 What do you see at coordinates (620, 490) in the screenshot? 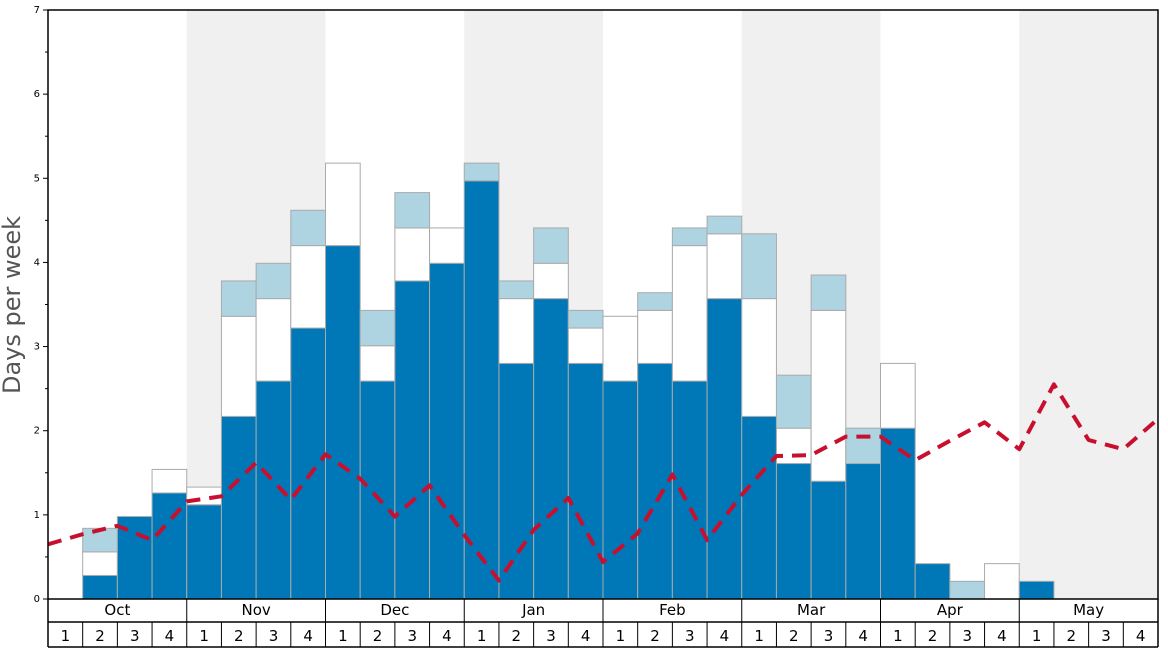
I see `bar-week17-seg1` at bounding box center [620, 490].